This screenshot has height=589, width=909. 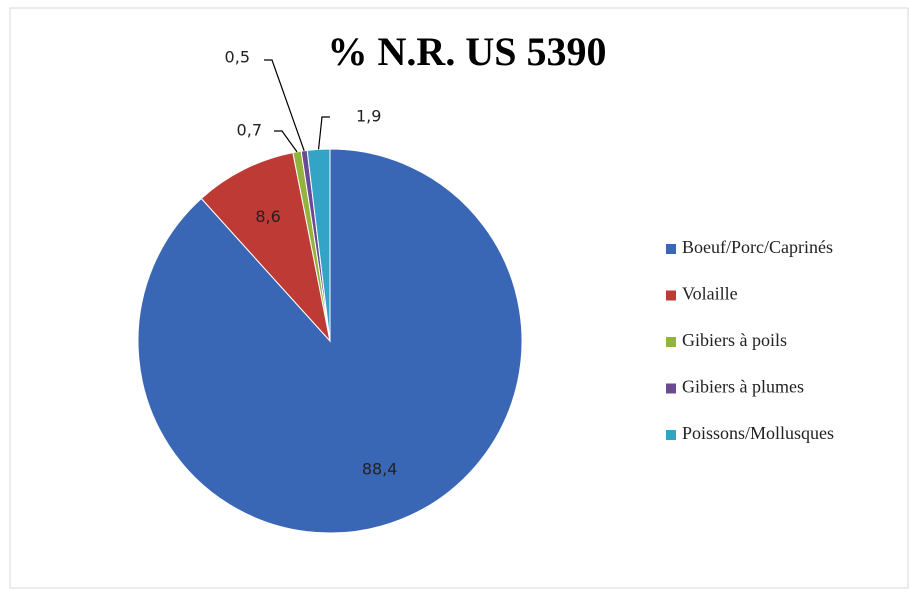 What do you see at coordinates (368, 116) in the screenshot?
I see `data-label: 1,9` at bounding box center [368, 116].